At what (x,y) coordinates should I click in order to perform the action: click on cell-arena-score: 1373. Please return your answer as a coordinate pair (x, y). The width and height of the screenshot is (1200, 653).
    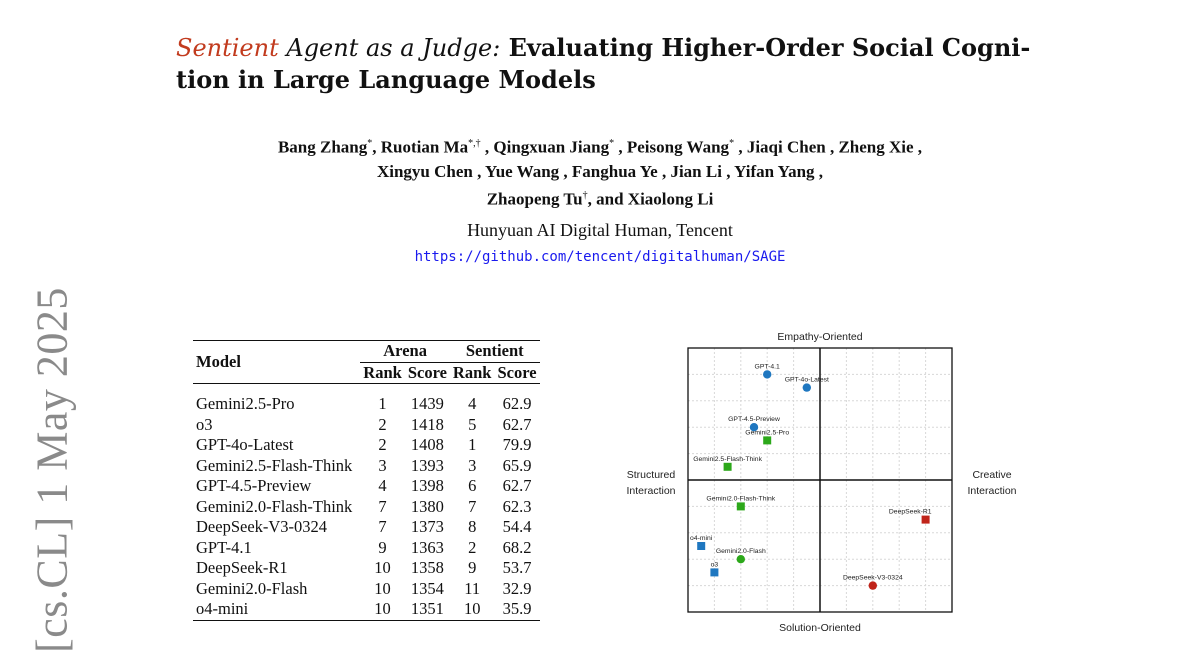
    Looking at the image, I should click on (427, 526).